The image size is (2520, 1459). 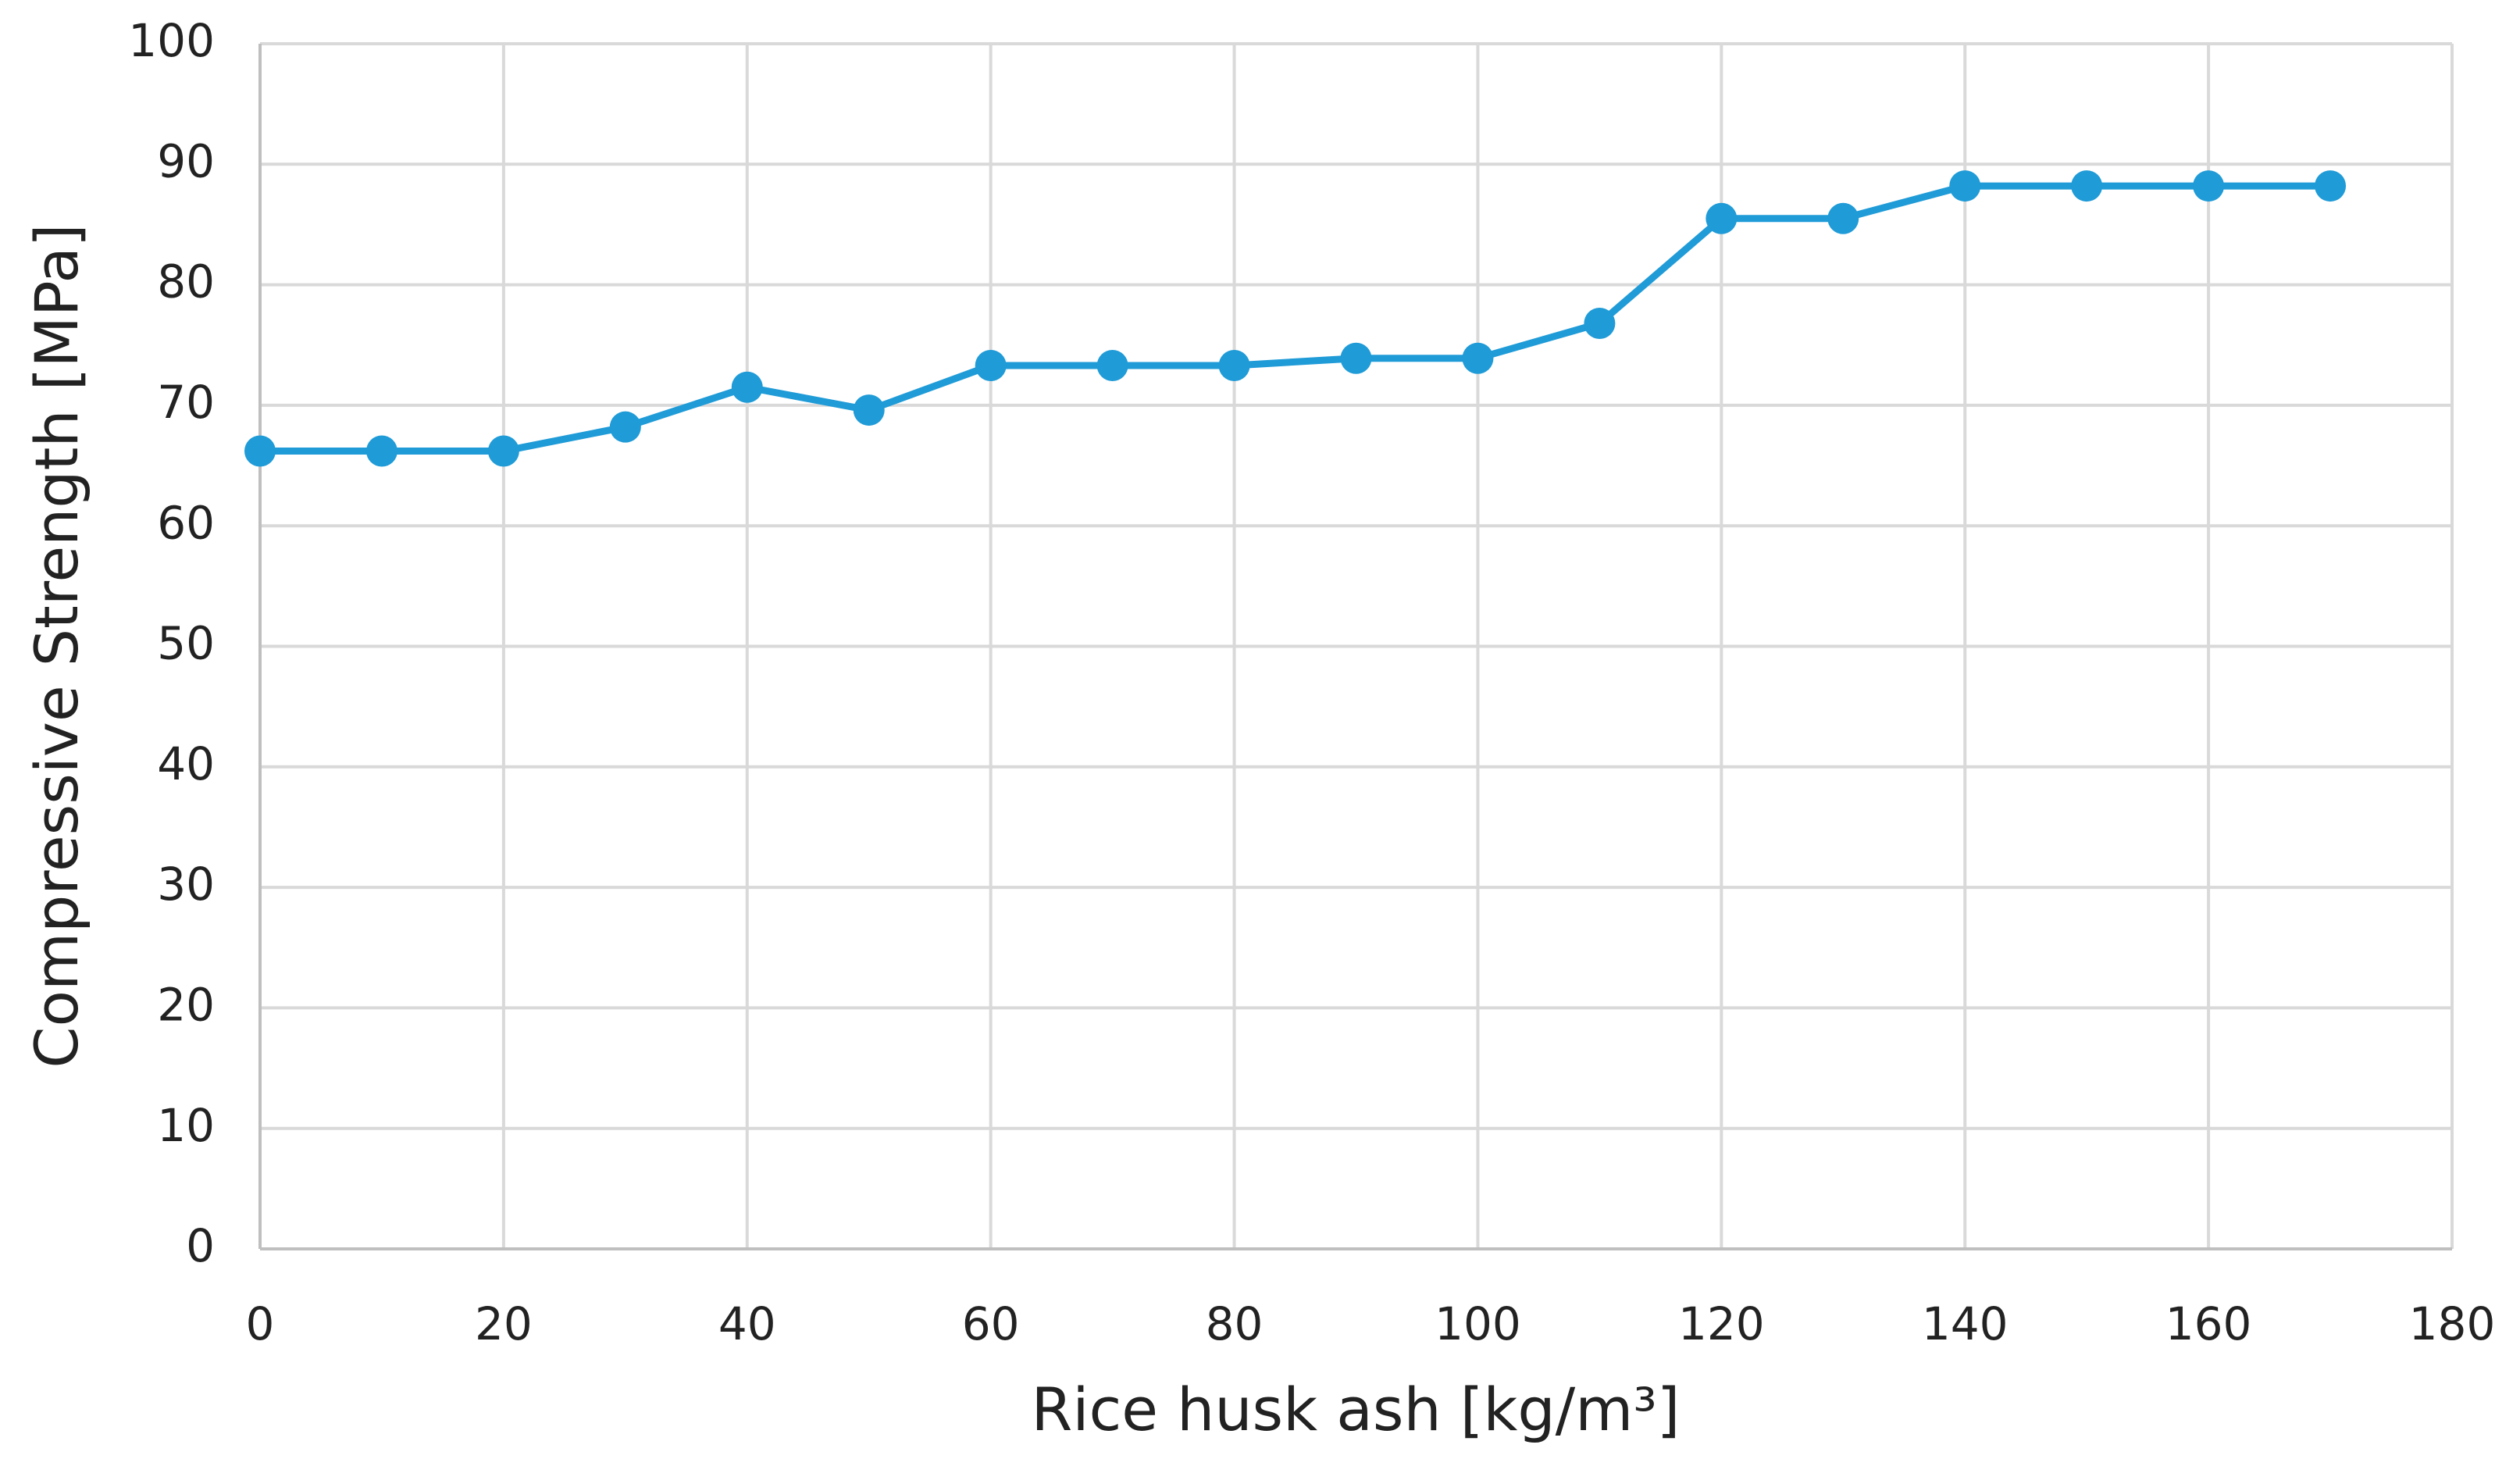 I want to click on x-tick-label: 20, so click(x=504, y=1323).